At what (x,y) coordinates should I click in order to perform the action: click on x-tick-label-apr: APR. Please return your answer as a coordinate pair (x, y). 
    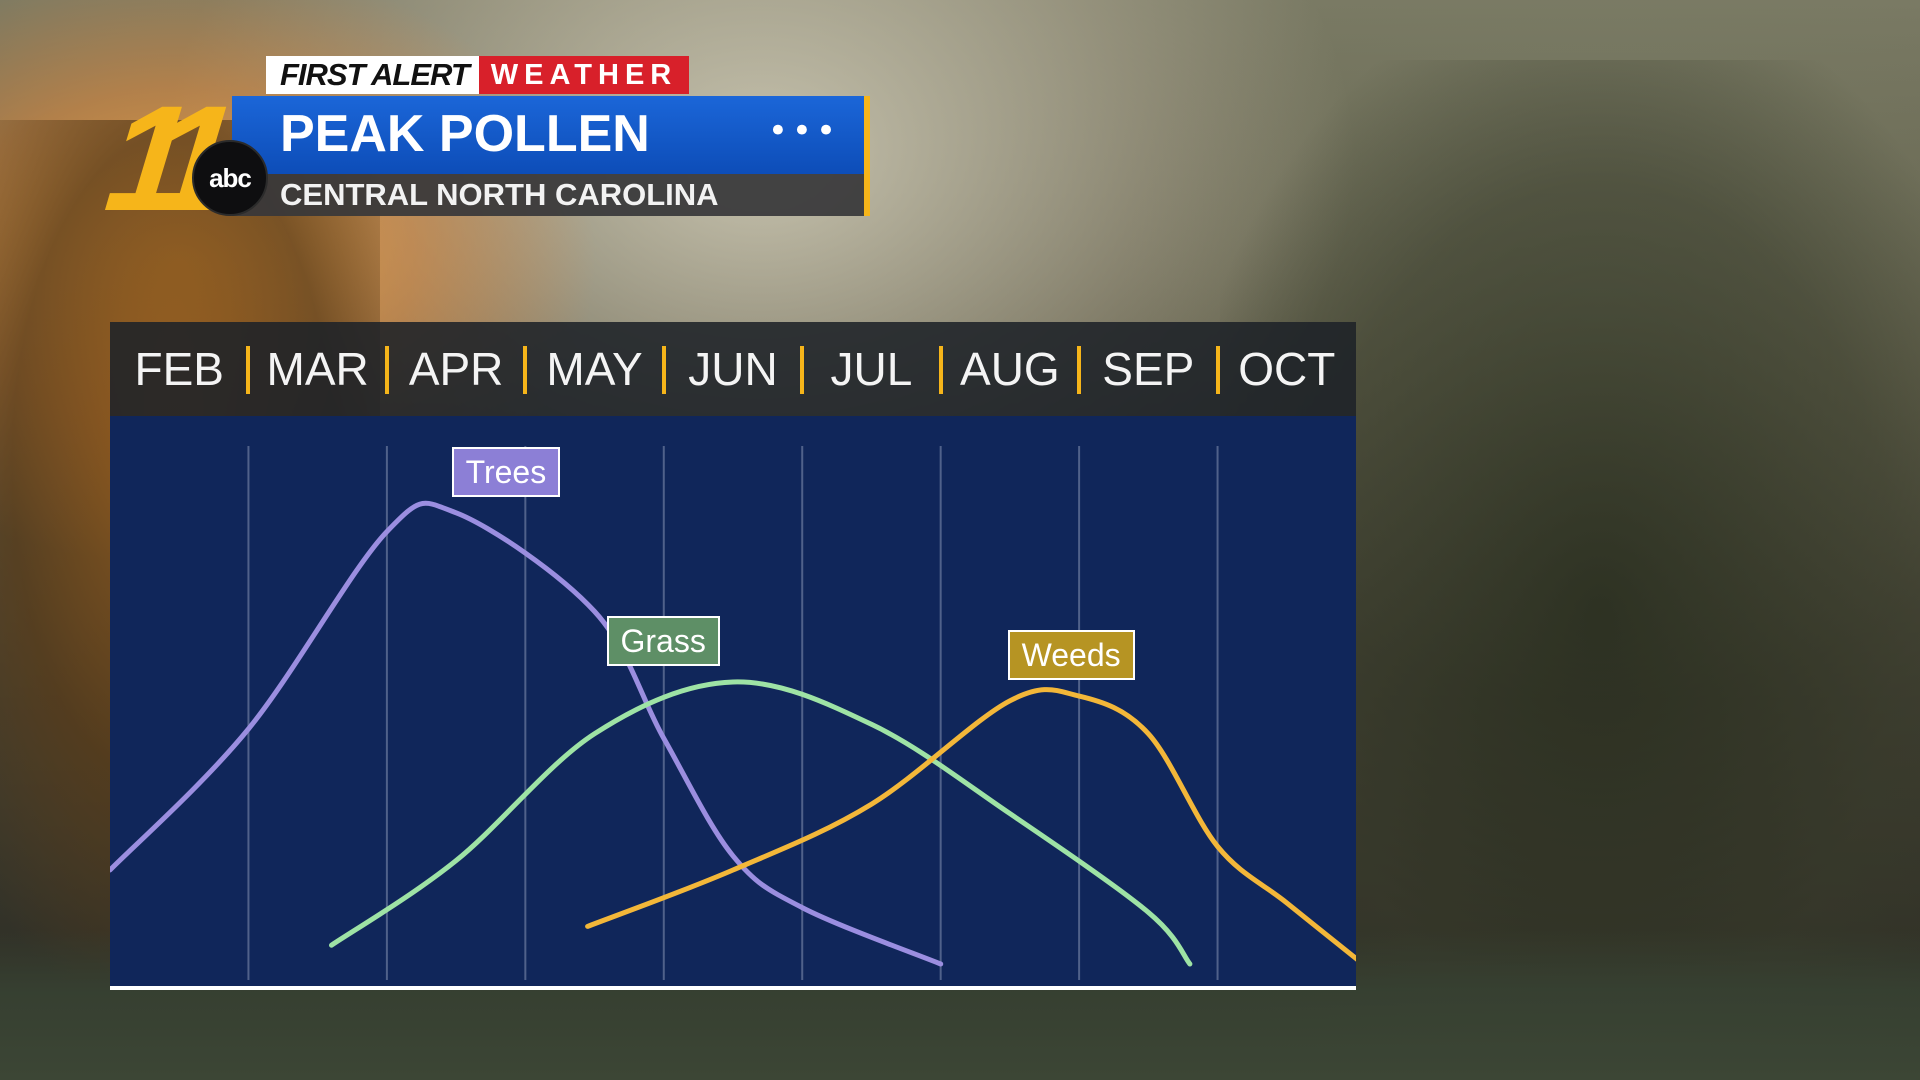
    Looking at the image, I should click on (456, 369).